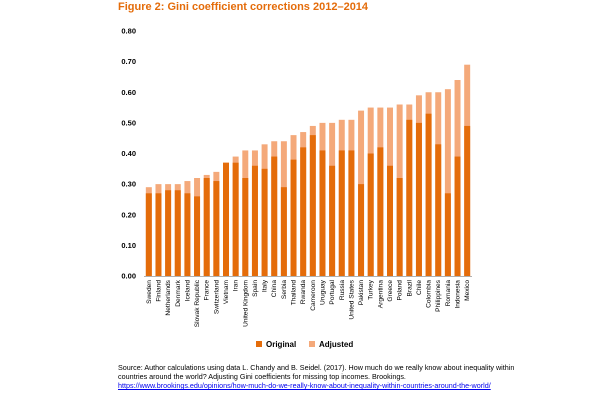 The width and height of the screenshot is (600, 400). Describe the element at coordinates (168, 297) in the screenshot. I see `x-tick-label: Netherlands` at that location.